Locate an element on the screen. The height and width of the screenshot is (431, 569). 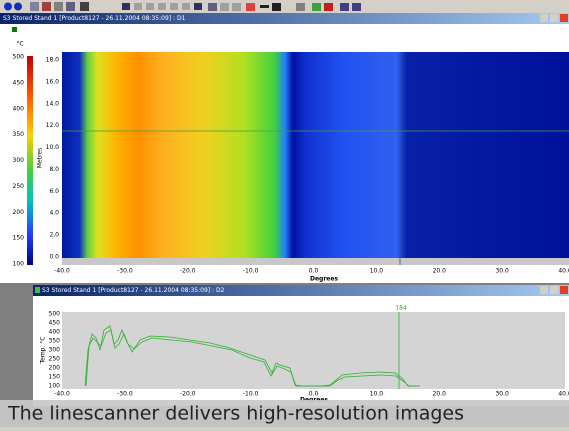
y-tick-label: 200 is located at coordinates (55, 368).